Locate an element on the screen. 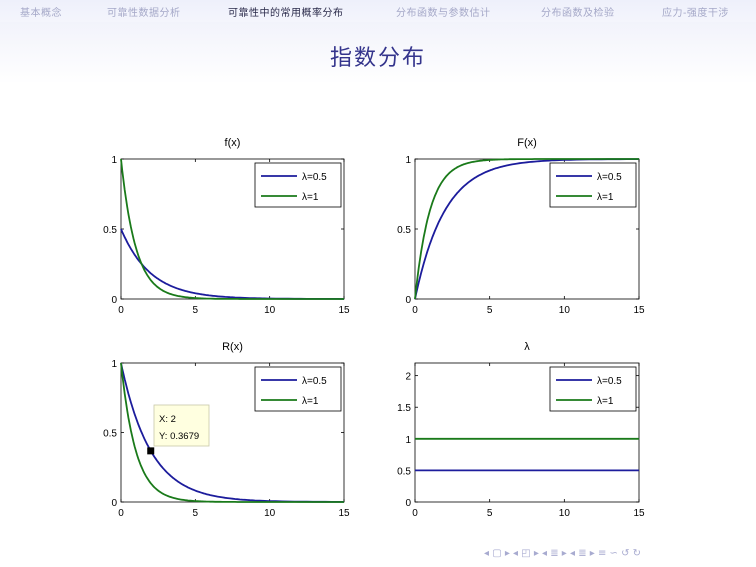 Image resolution: width=756 pixels, height=567 pixels. title-band is located at coordinates (378, 53).